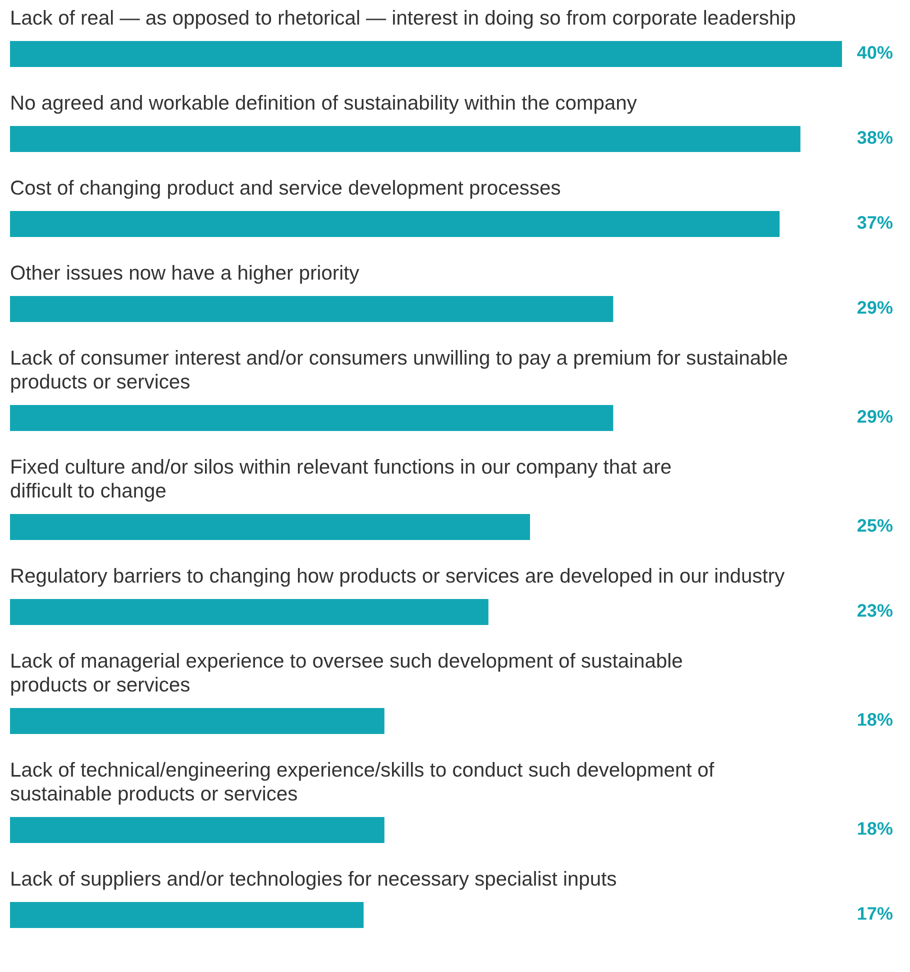 This screenshot has width=910, height=972. Describe the element at coordinates (399, 371) in the screenshot. I see `y-tick-label: Lack of consumer interest and/or consumers unwilling to pay a premium for sustainable products or services` at that location.